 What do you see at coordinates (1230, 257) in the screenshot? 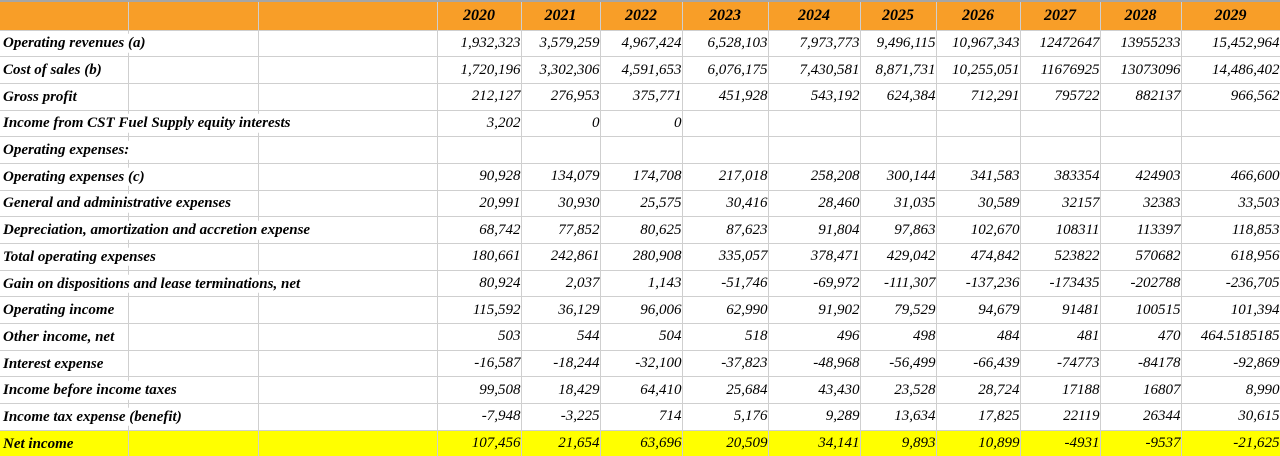
I see `value-cell: 618,956` at bounding box center [1230, 257].